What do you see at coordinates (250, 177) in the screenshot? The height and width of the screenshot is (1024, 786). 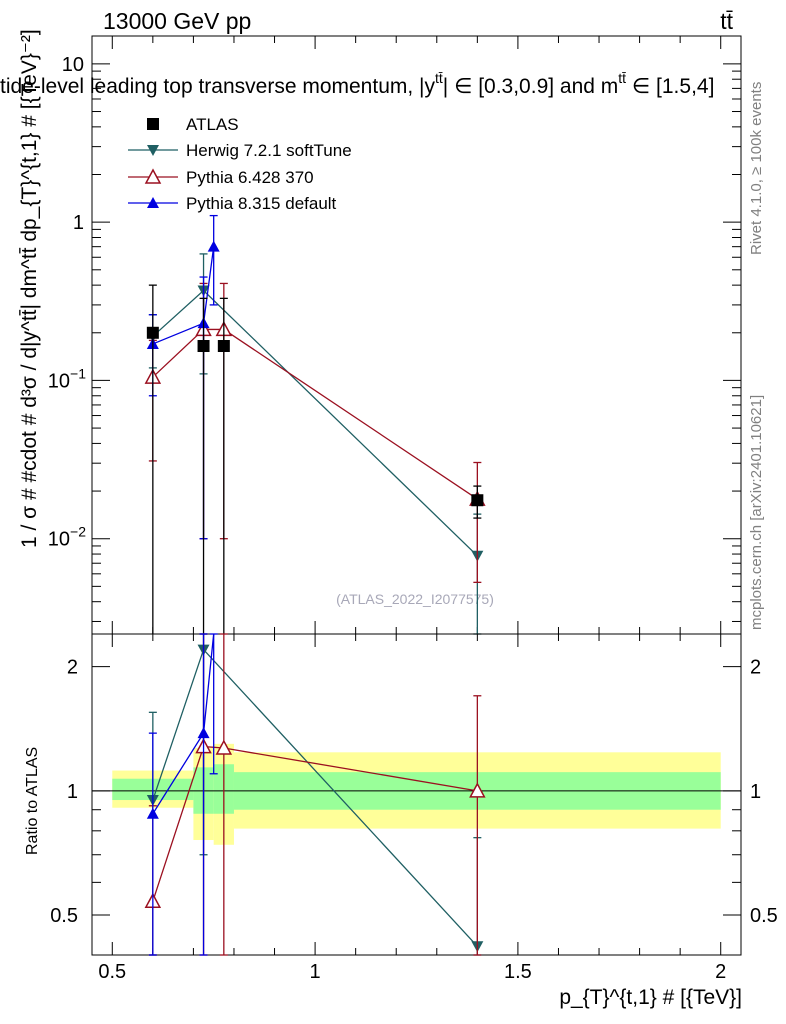 I see `legend-label-pythia6: Pythia 6.428 370` at bounding box center [250, 177].